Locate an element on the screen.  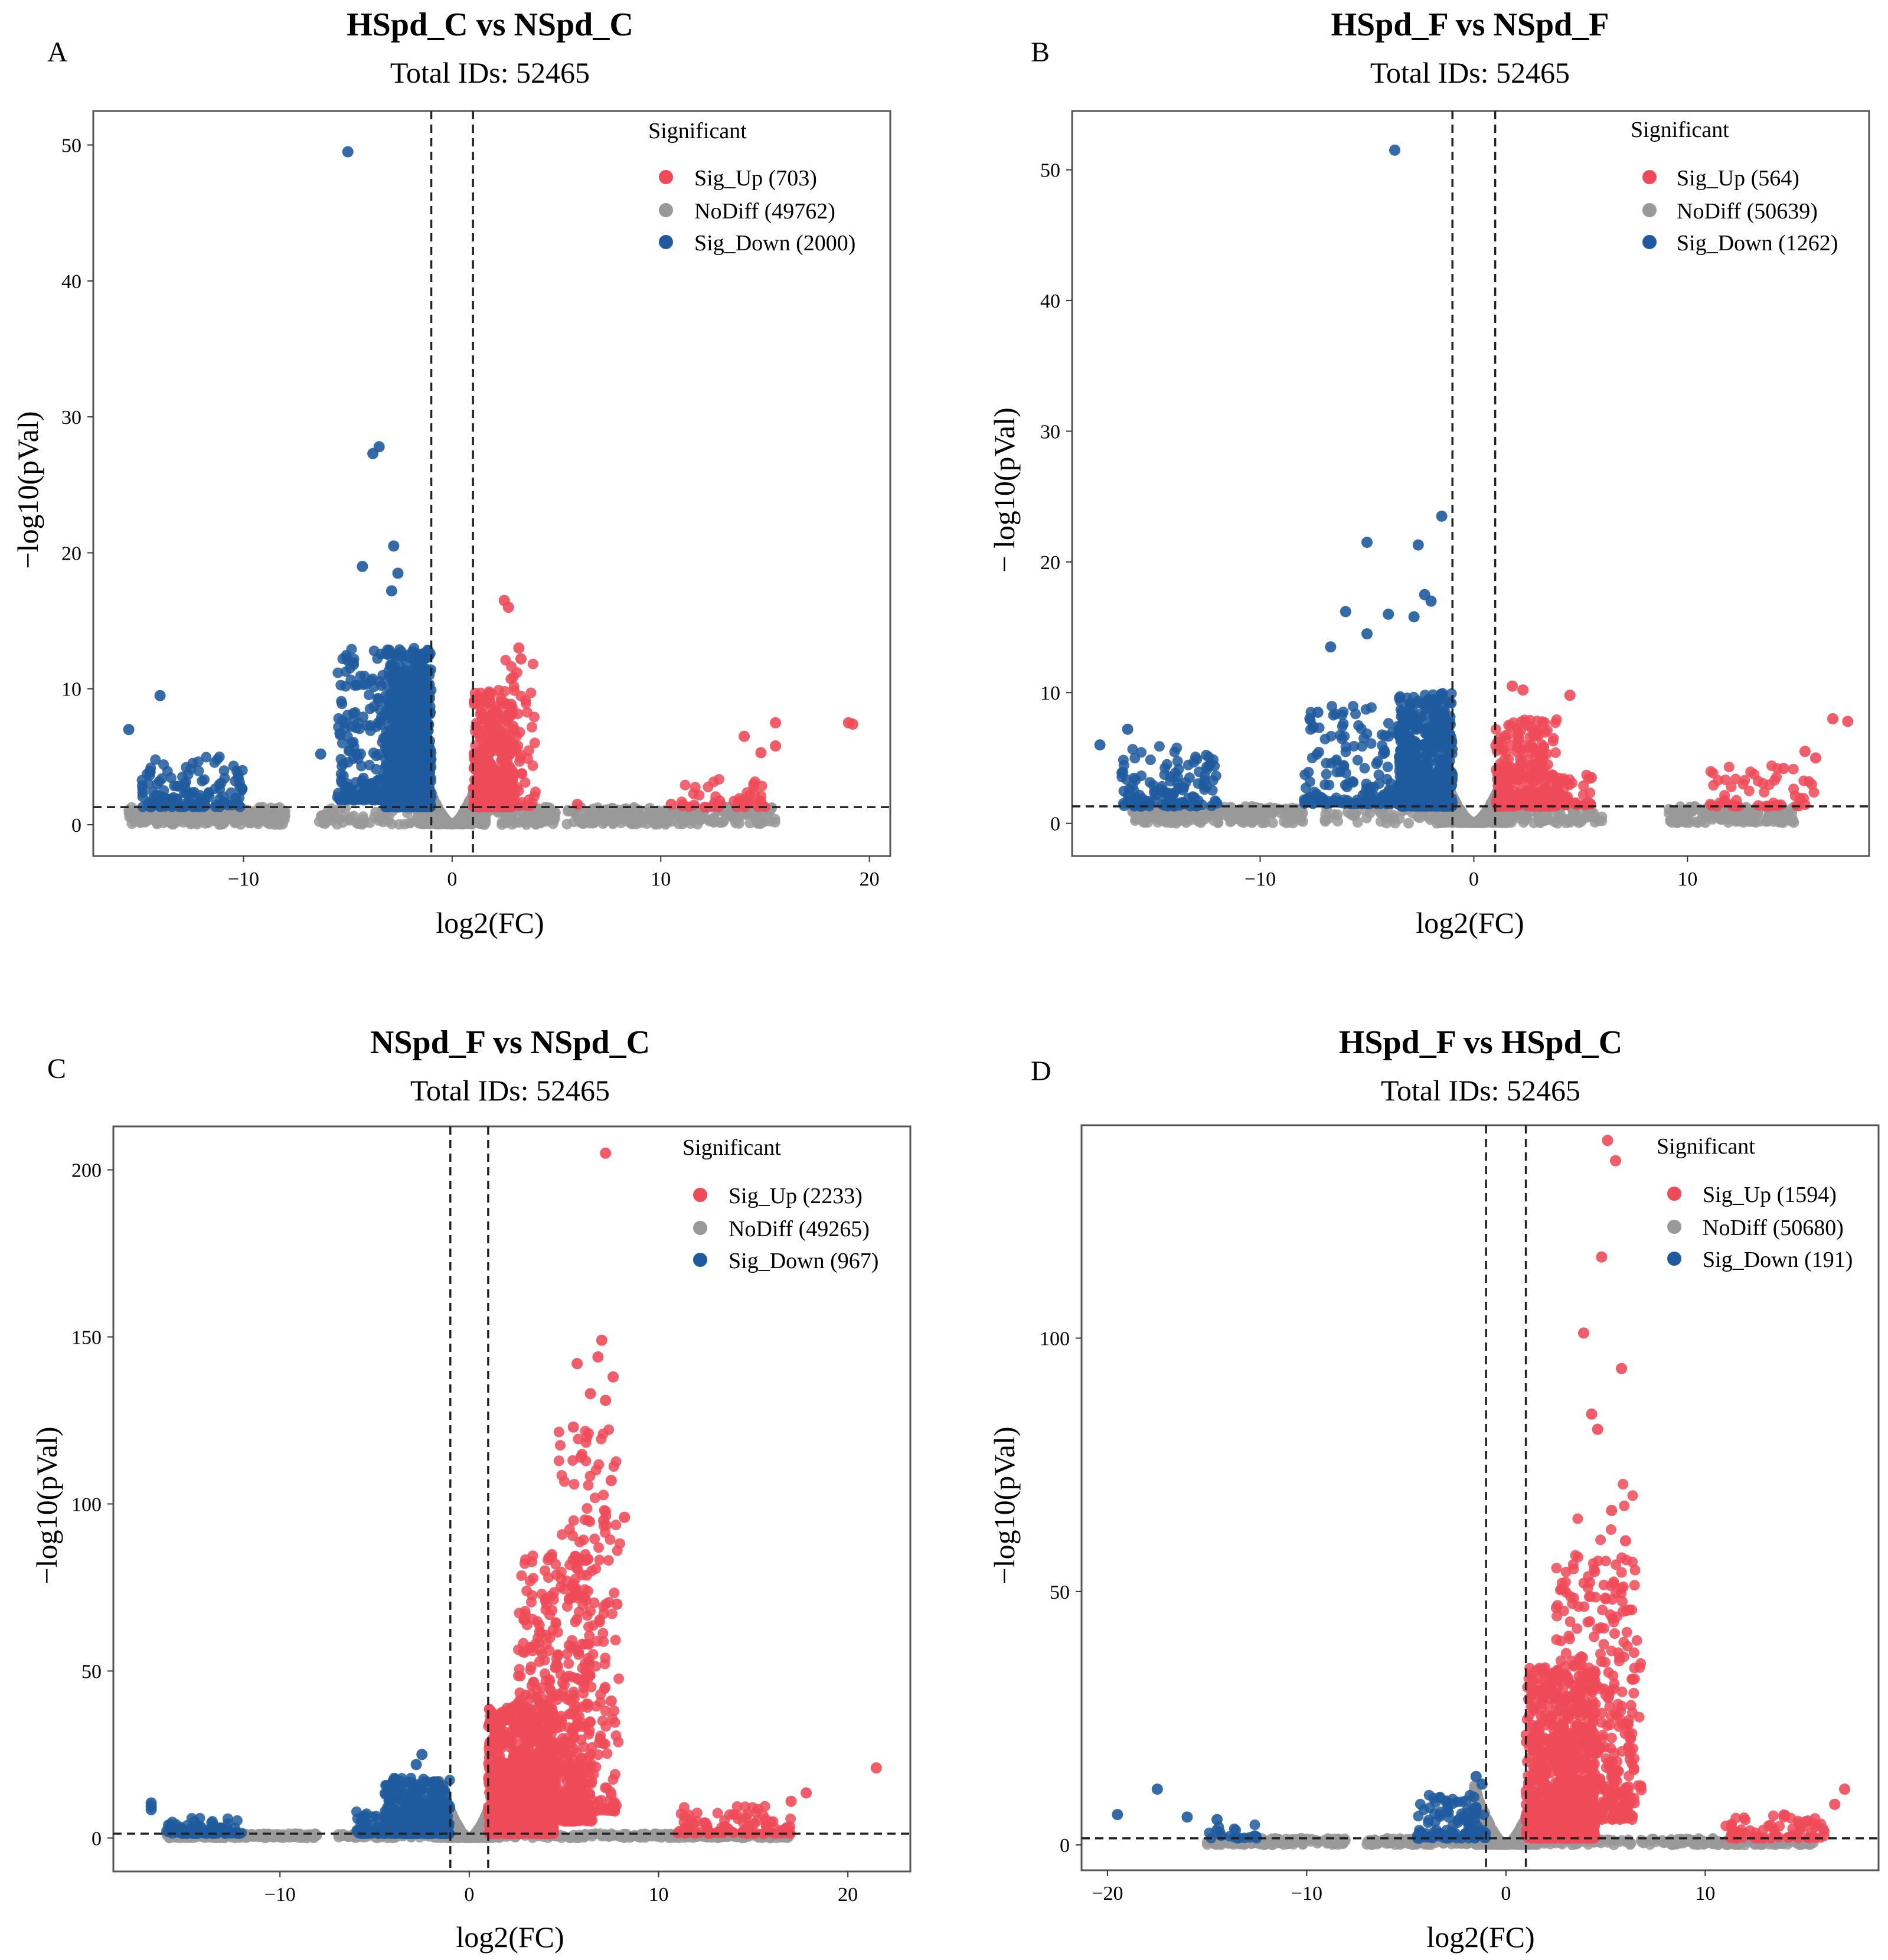
panel-letter: A is located at coordinates (57, 52).